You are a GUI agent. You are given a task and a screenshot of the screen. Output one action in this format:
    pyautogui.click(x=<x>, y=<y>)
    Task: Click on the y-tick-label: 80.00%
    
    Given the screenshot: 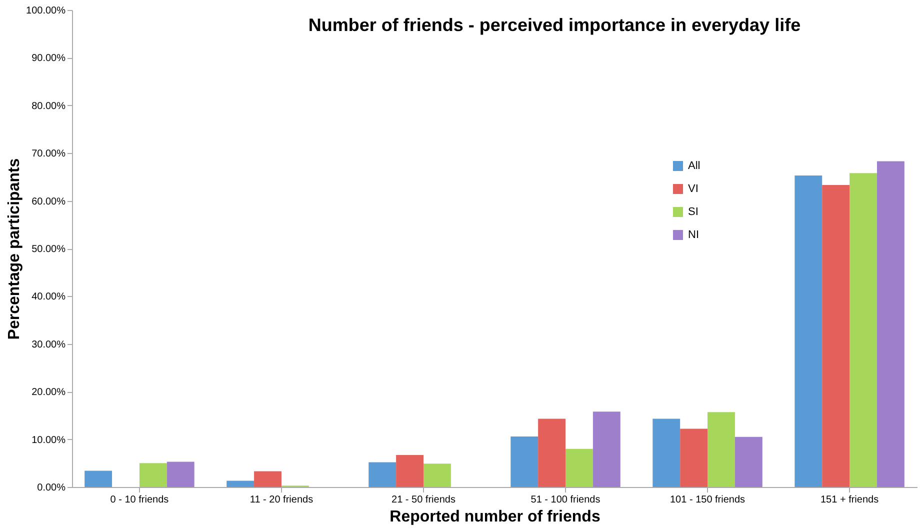 What is the action you would take?
    pyautogui.click(x=49, y=106)
    